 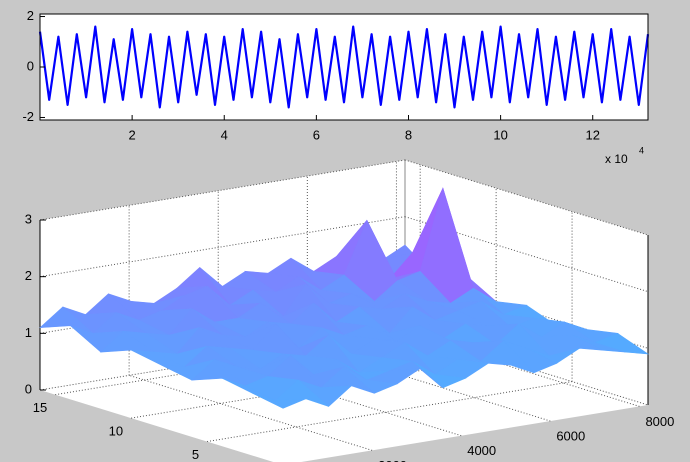 I want to click on z-tick-label: 1, so click(x=28, y=332).